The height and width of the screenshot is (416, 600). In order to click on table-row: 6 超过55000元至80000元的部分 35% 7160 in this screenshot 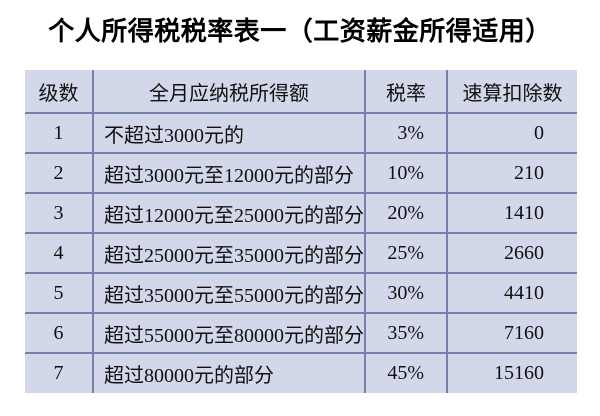, I will do `click(301, 333)`.